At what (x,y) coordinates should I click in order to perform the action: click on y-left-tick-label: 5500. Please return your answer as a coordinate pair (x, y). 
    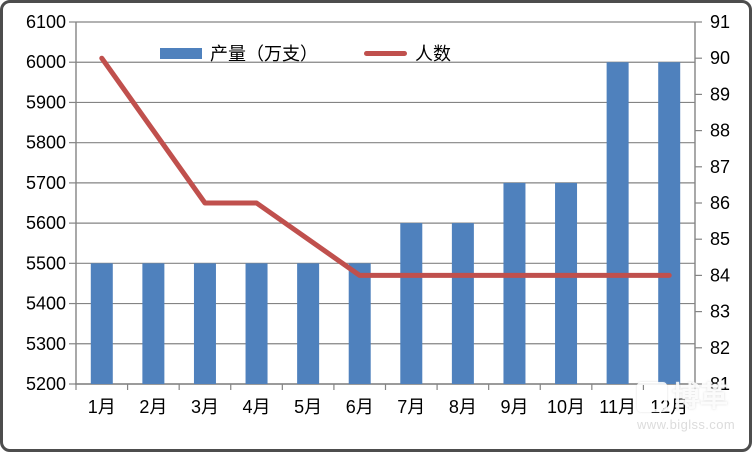
    Looking at the image, I should click on (46, 263).